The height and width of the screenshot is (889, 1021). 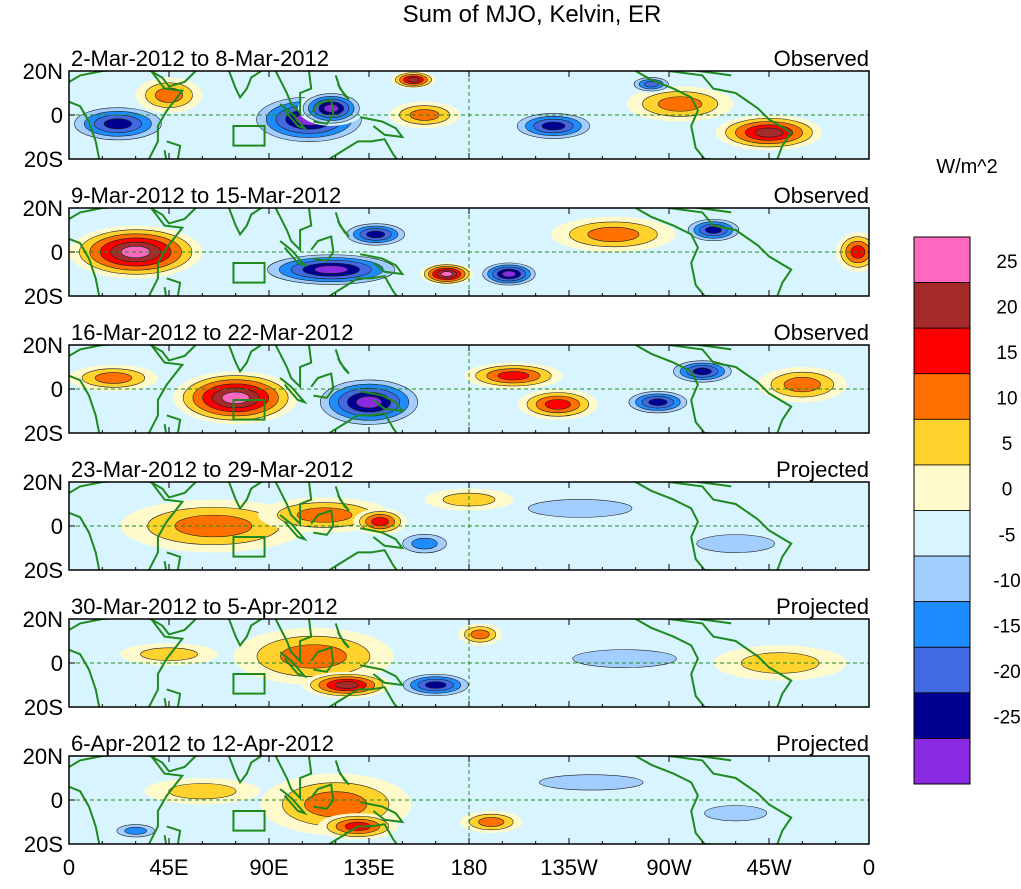 What do you see at coordinates (1006, 307) in the screenshot?
I see `colorbar-label: 20` at bounding box center [1006, 307].